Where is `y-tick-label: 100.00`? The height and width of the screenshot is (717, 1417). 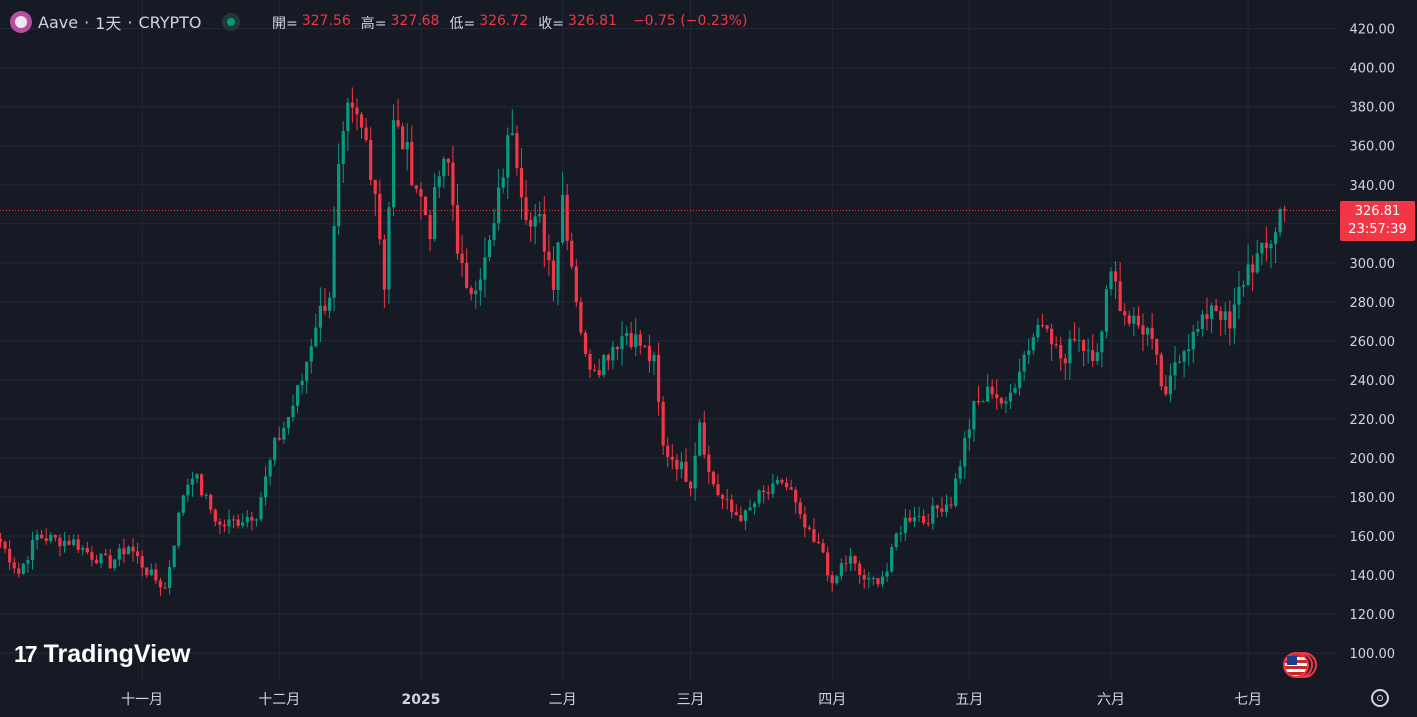
y-tick-label: 100.00 is located at coordinates (1373, 654).